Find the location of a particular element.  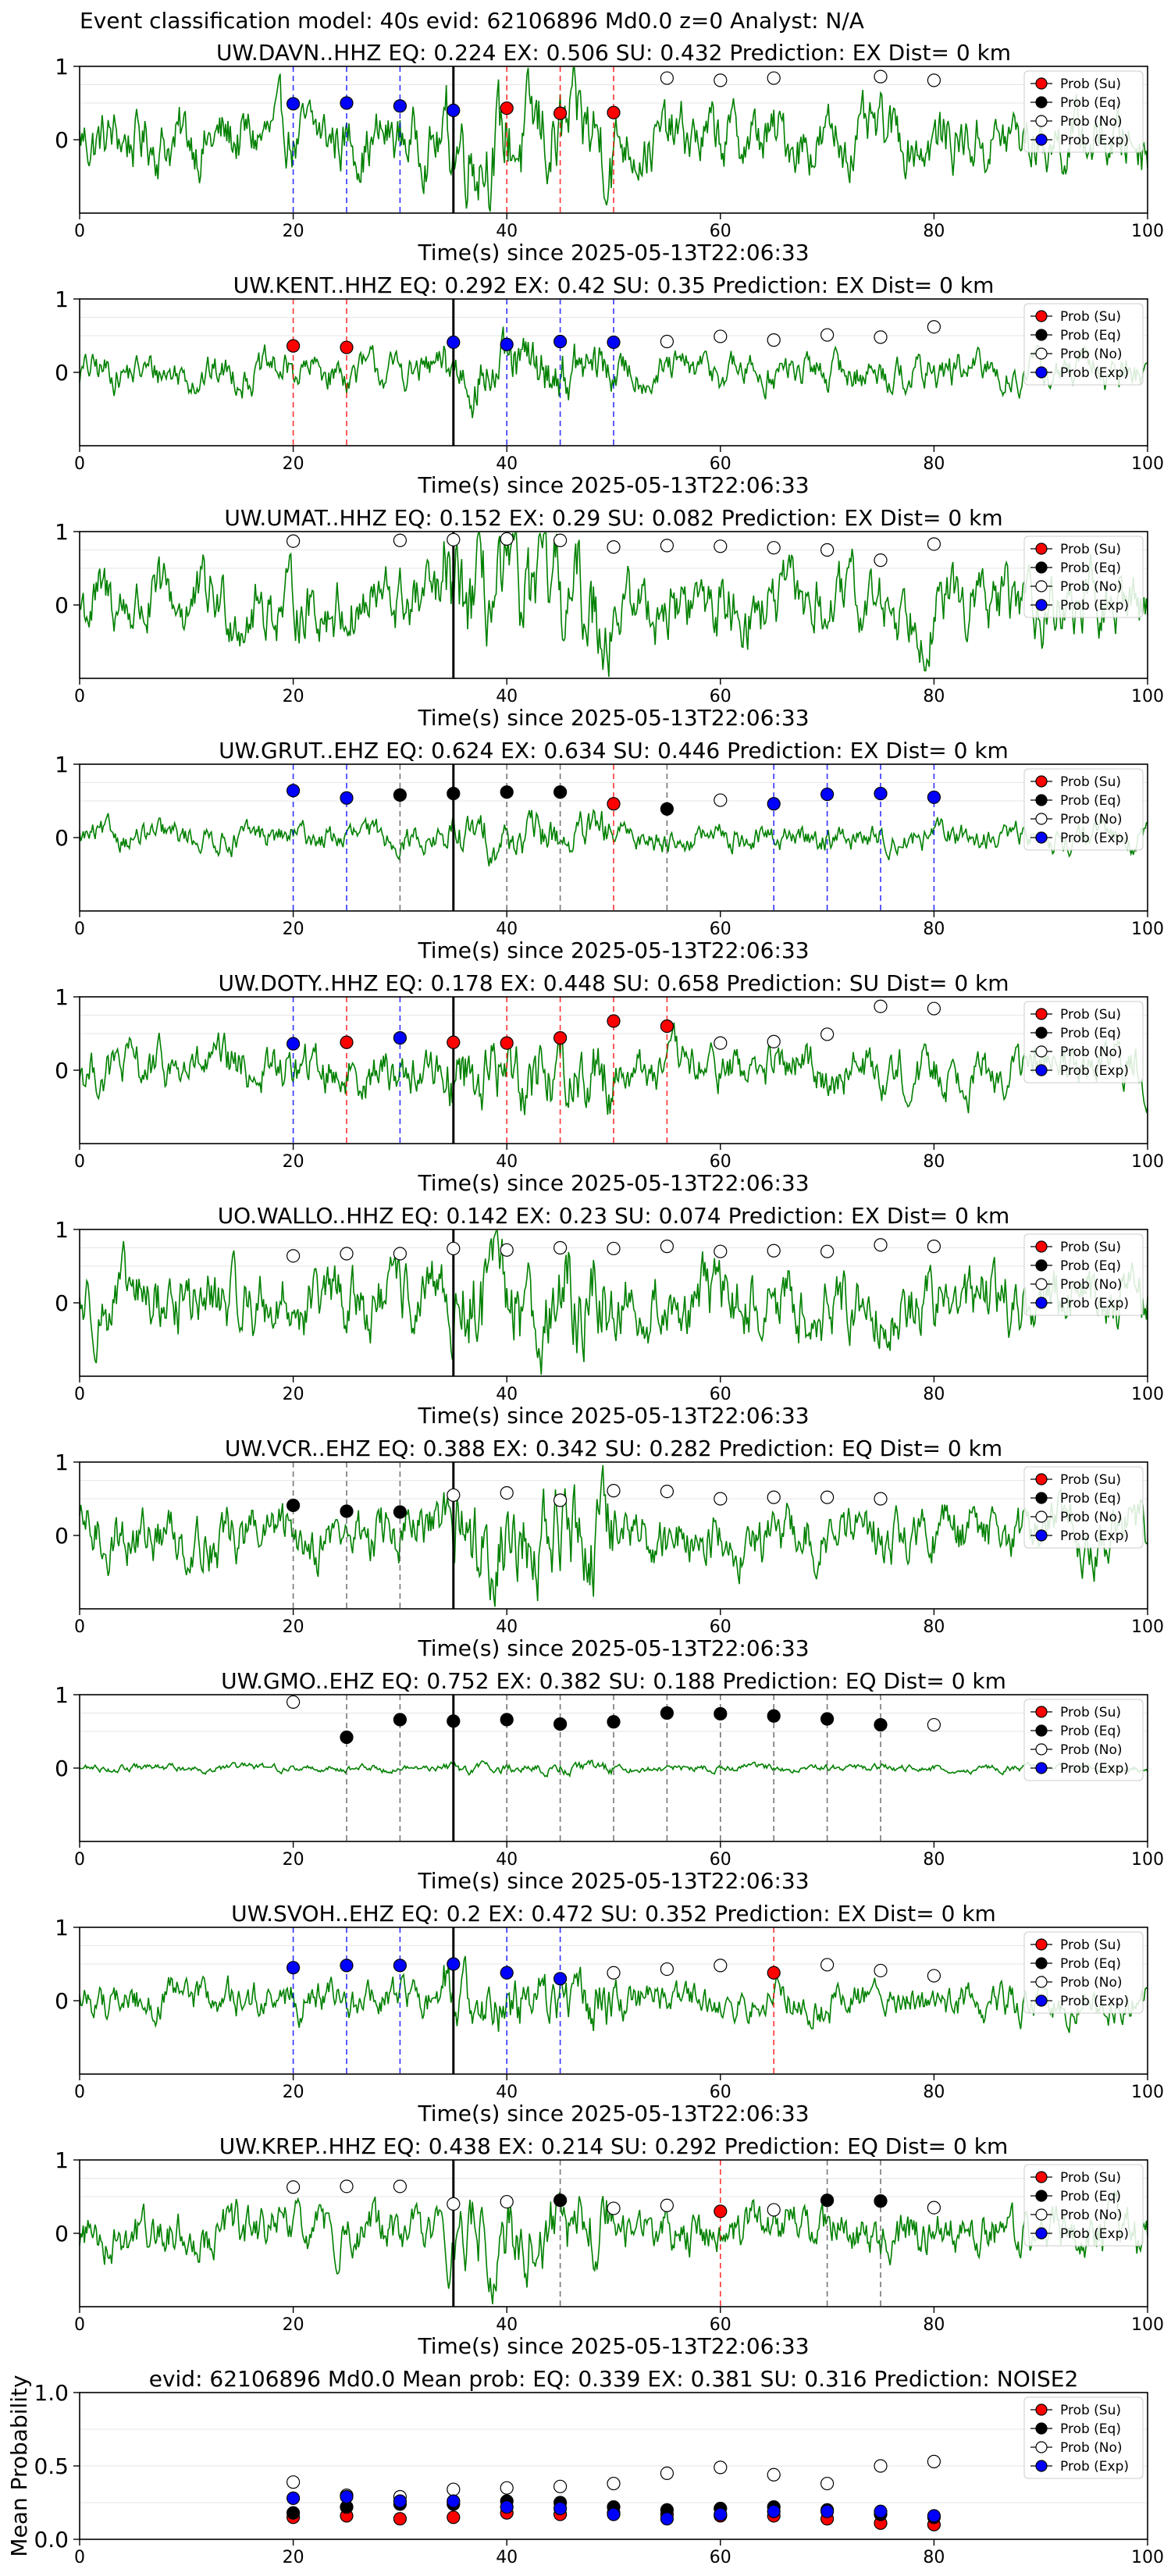

x-tick-label: 40 is located at coordinates (507, 2557).